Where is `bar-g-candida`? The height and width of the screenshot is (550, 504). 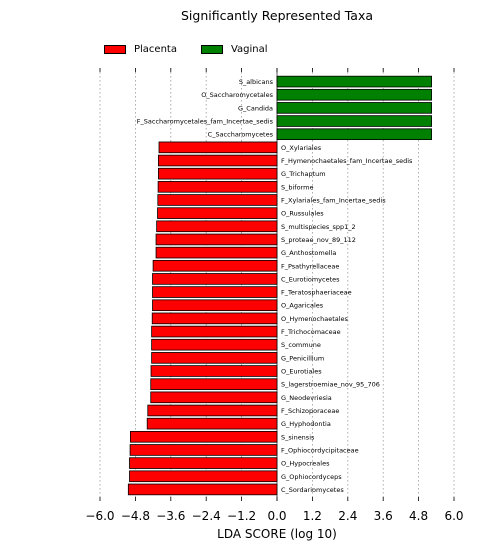 bar-g-candida is located at coordinates (354, 108).